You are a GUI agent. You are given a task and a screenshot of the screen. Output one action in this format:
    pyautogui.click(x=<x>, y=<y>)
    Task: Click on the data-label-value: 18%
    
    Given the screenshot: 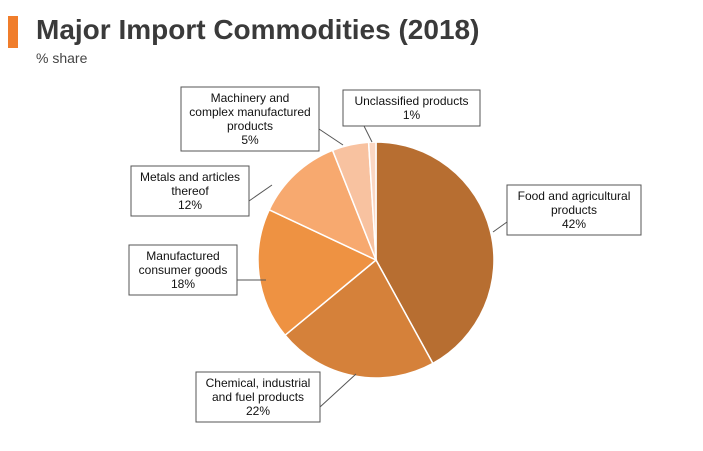 What is the action you would take?
    pyautogui.click(x=183, y=284)
    